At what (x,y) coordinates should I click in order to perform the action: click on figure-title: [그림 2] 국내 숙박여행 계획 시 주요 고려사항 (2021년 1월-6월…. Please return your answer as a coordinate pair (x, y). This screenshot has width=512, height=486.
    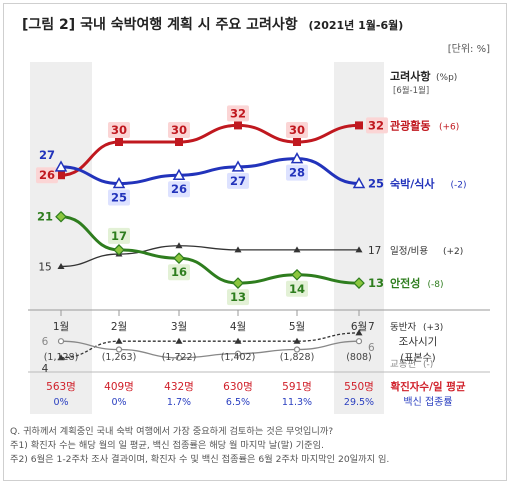
    Looking at the image, I should click on (212, 24).